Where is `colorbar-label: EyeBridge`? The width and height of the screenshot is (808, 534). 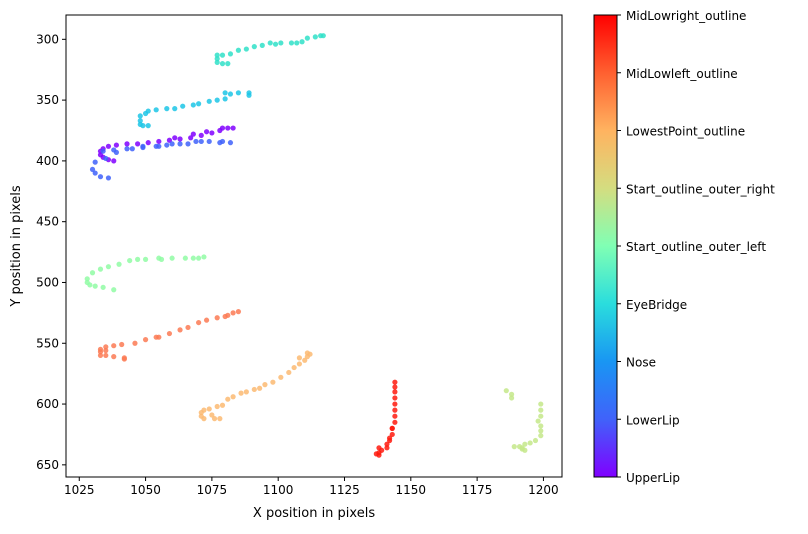
colorbar-label: EyeBridge is located at coordinates (656, 305).